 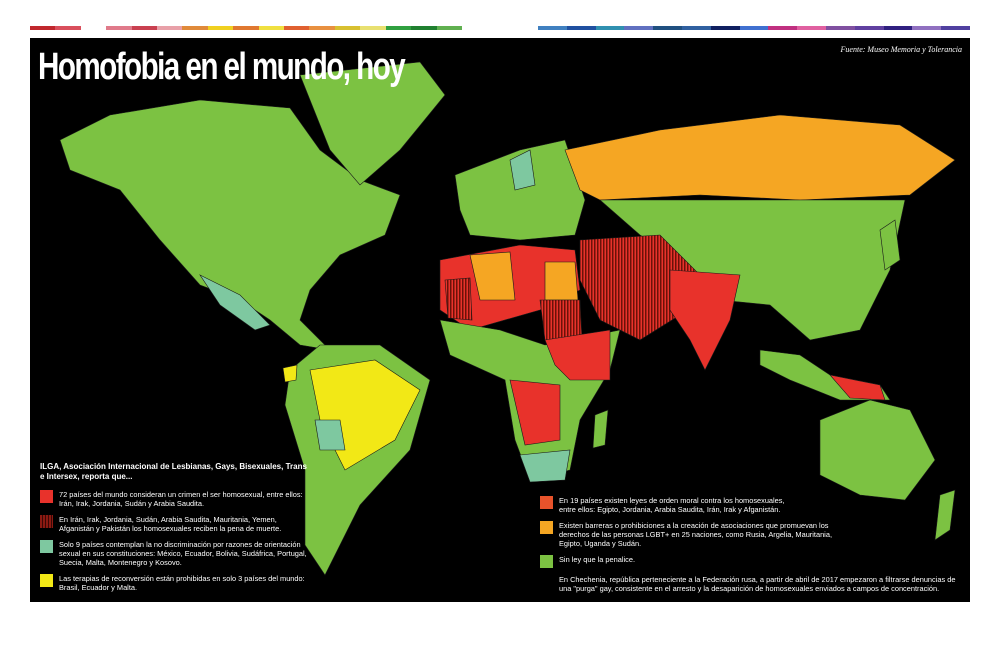 I want to click on region-sudan, so click(x=561, y=320).